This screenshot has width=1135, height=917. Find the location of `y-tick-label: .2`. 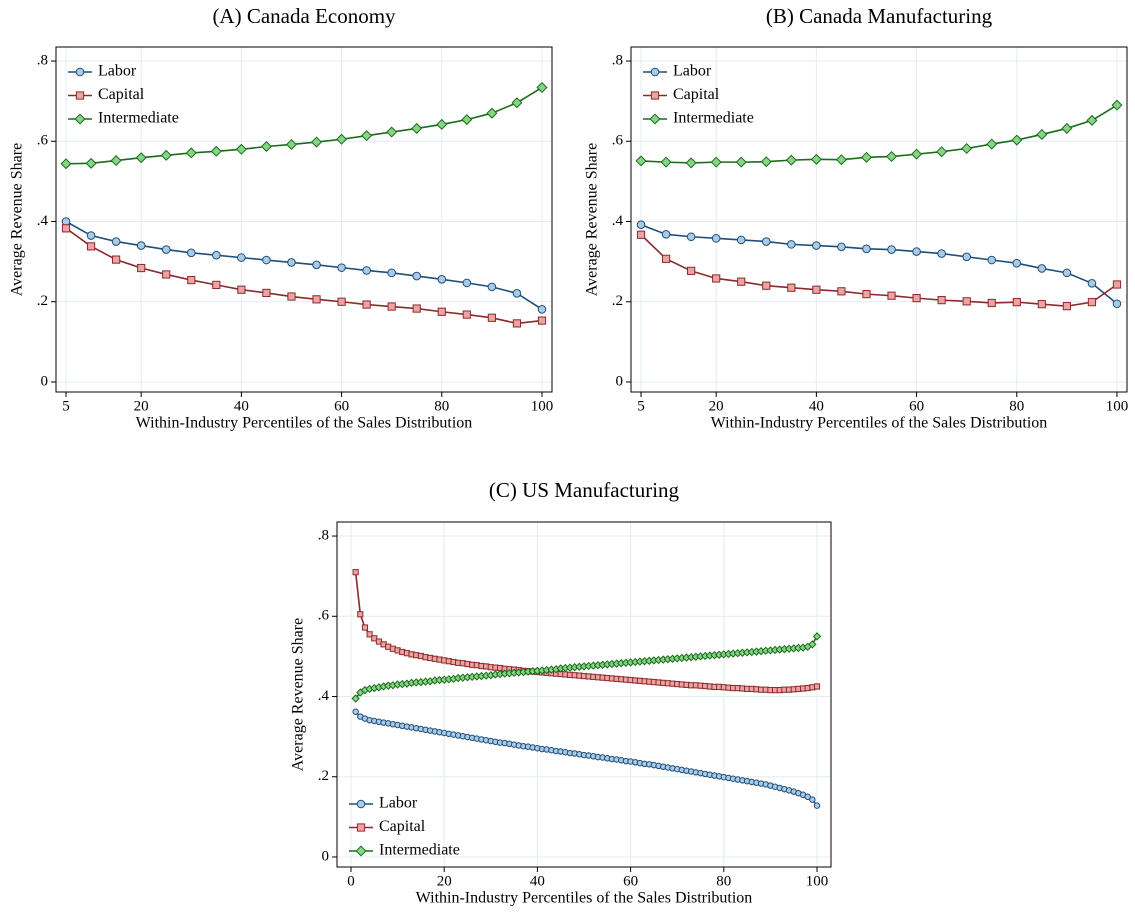

y-tick-label: .2 is located at coordinates (323, 776).